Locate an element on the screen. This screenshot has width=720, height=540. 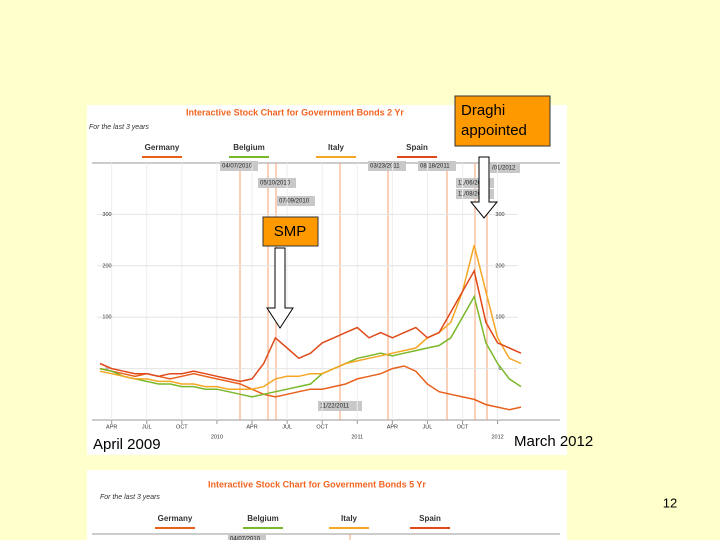
end-label: March 2012 is located at coordinates (553, 441).